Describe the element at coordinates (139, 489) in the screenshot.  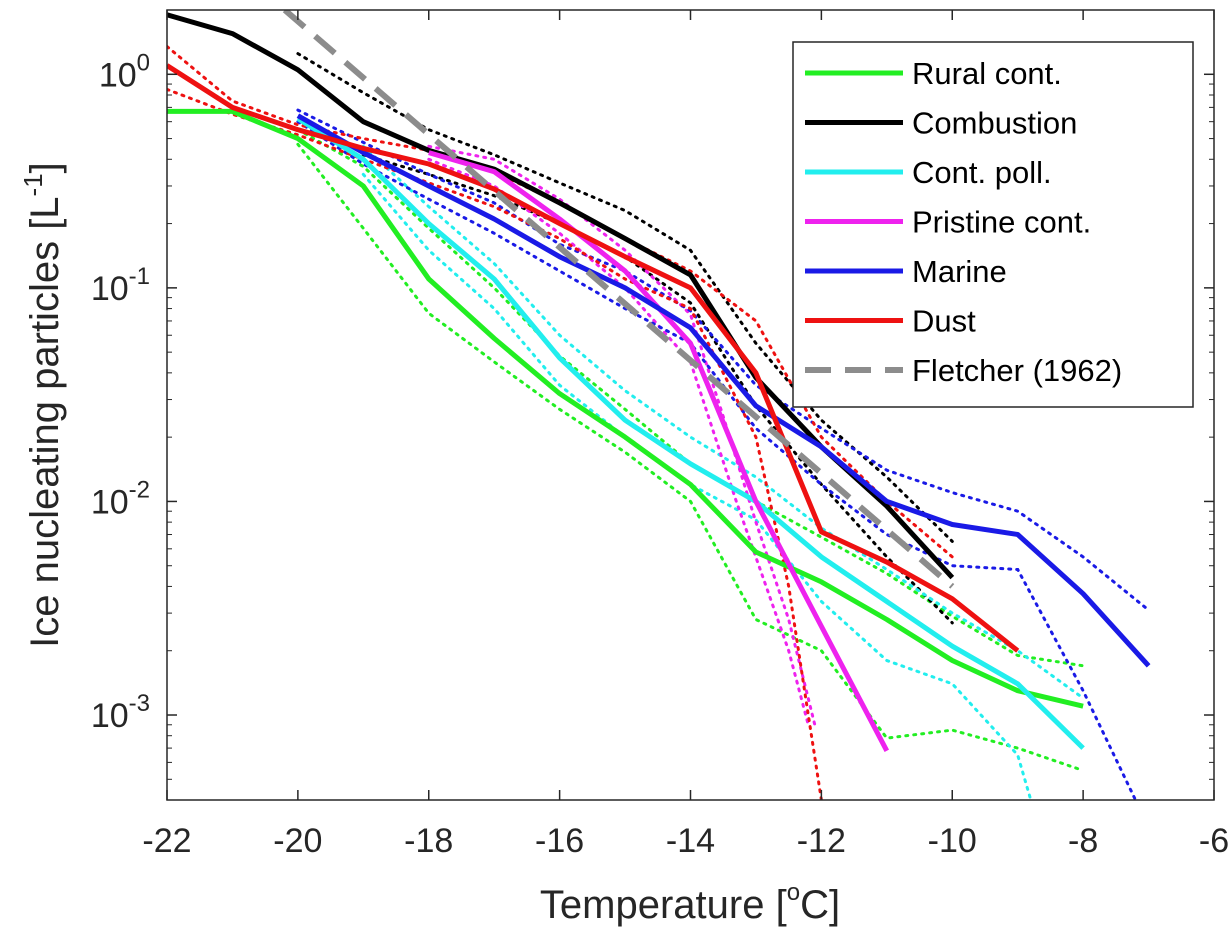
I see `y-tick-label-exp: -2` at that location.